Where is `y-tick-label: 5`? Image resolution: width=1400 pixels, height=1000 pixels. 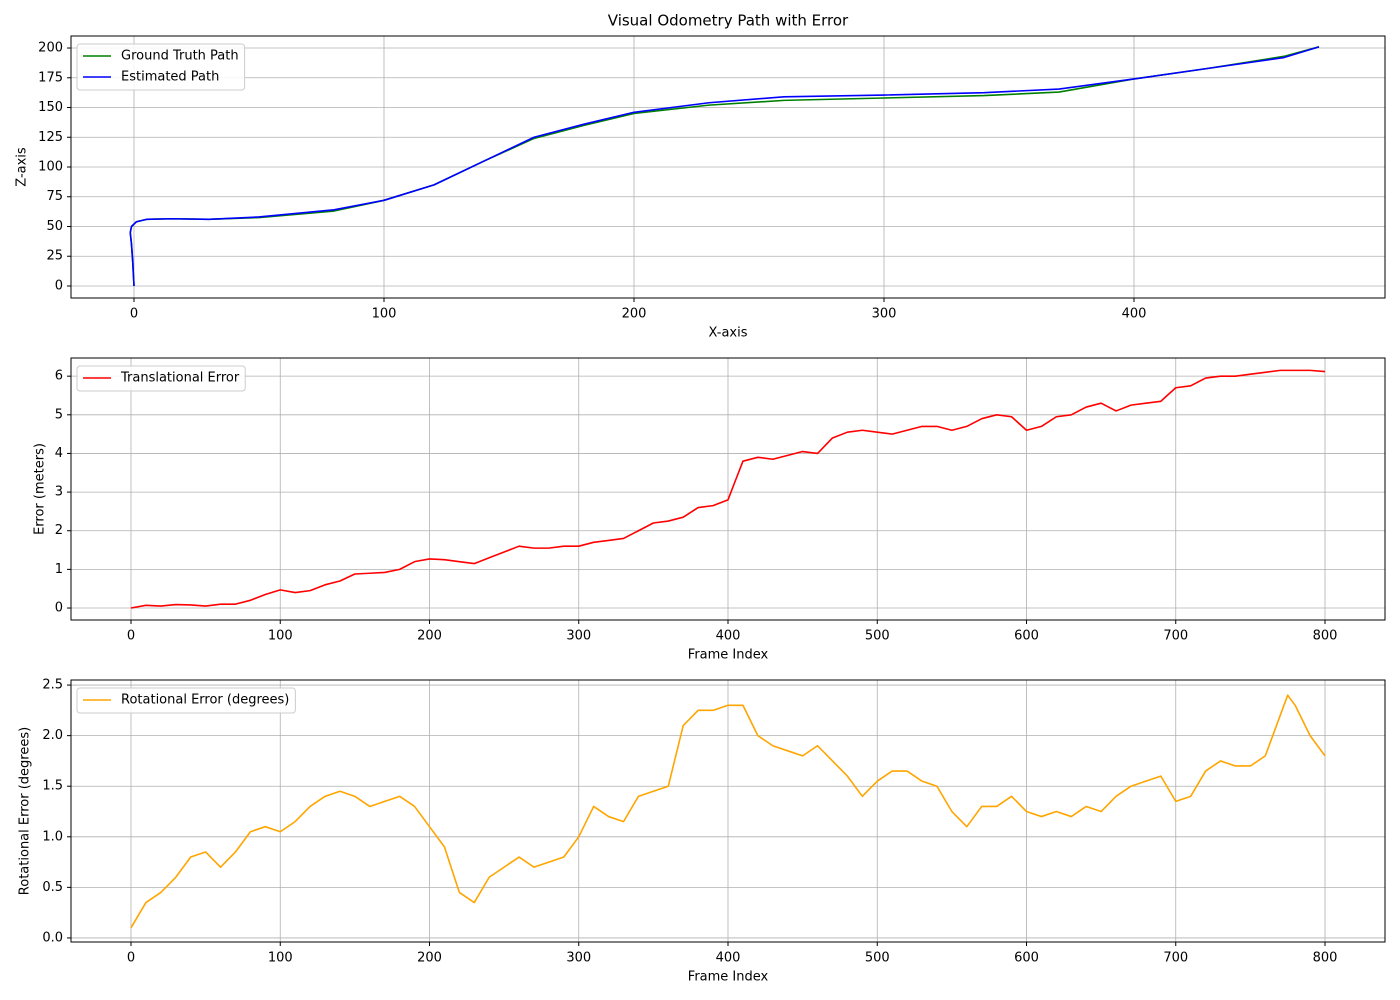
y-tick-label: 5 is located at coordinates (59, 414).